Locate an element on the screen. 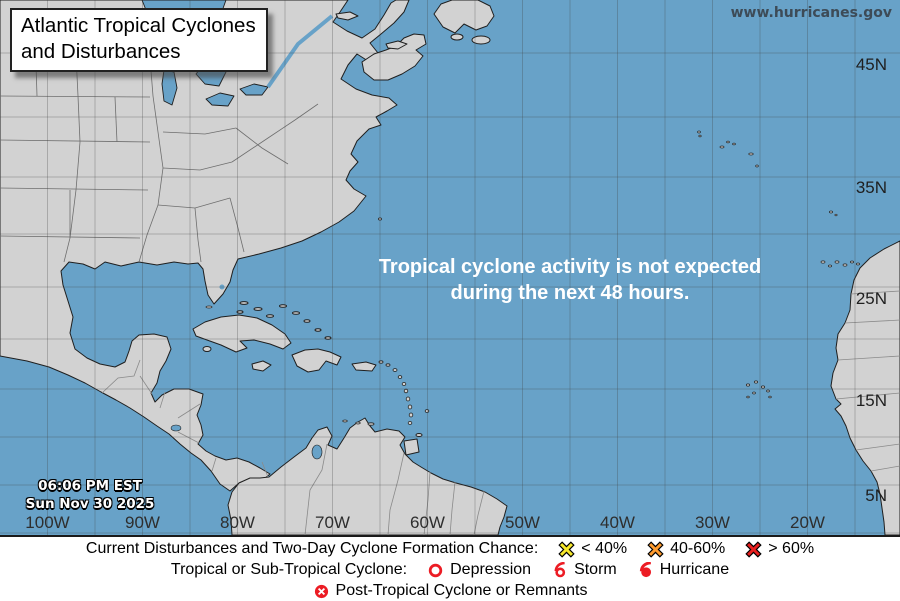  chance-high-item: > 60% is located at coordinates (779, 549).